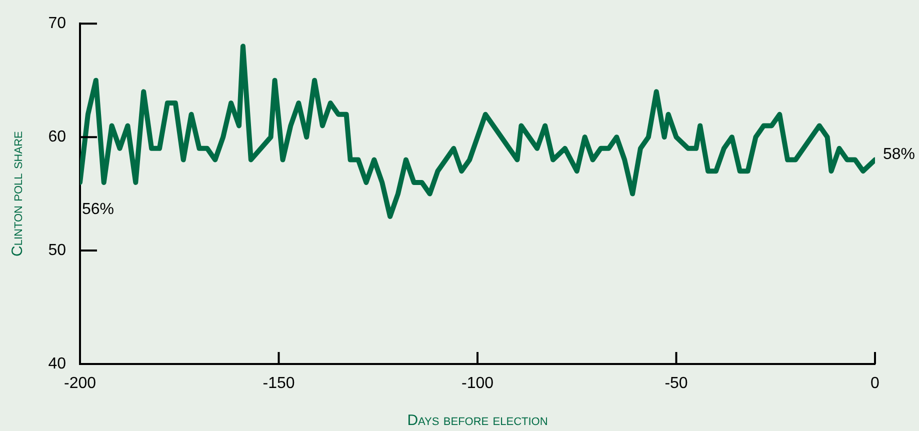 The width and height of the screenshot is (919, 431). I want to click on y-tick-label: 60, so click(57, 137).